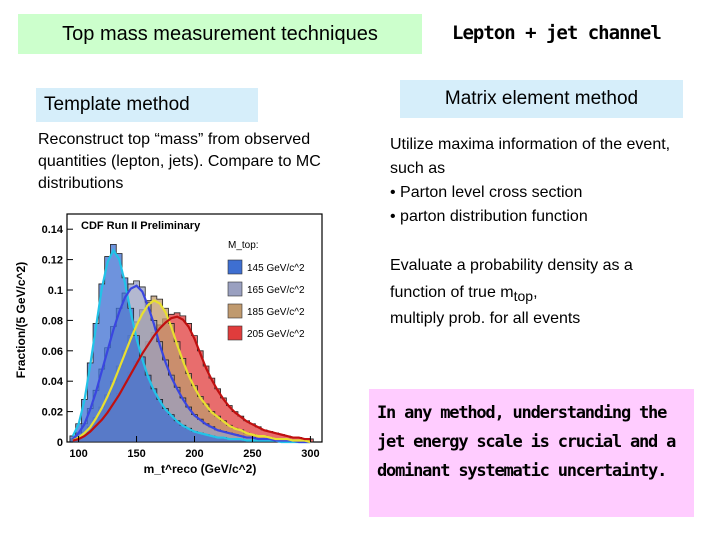 This screenshot has height=540, width=720. What do you see at coordinates (78, 454) in the screenshot?
I see `x-tick-label-100: 100` at bounding box center [78, 454].